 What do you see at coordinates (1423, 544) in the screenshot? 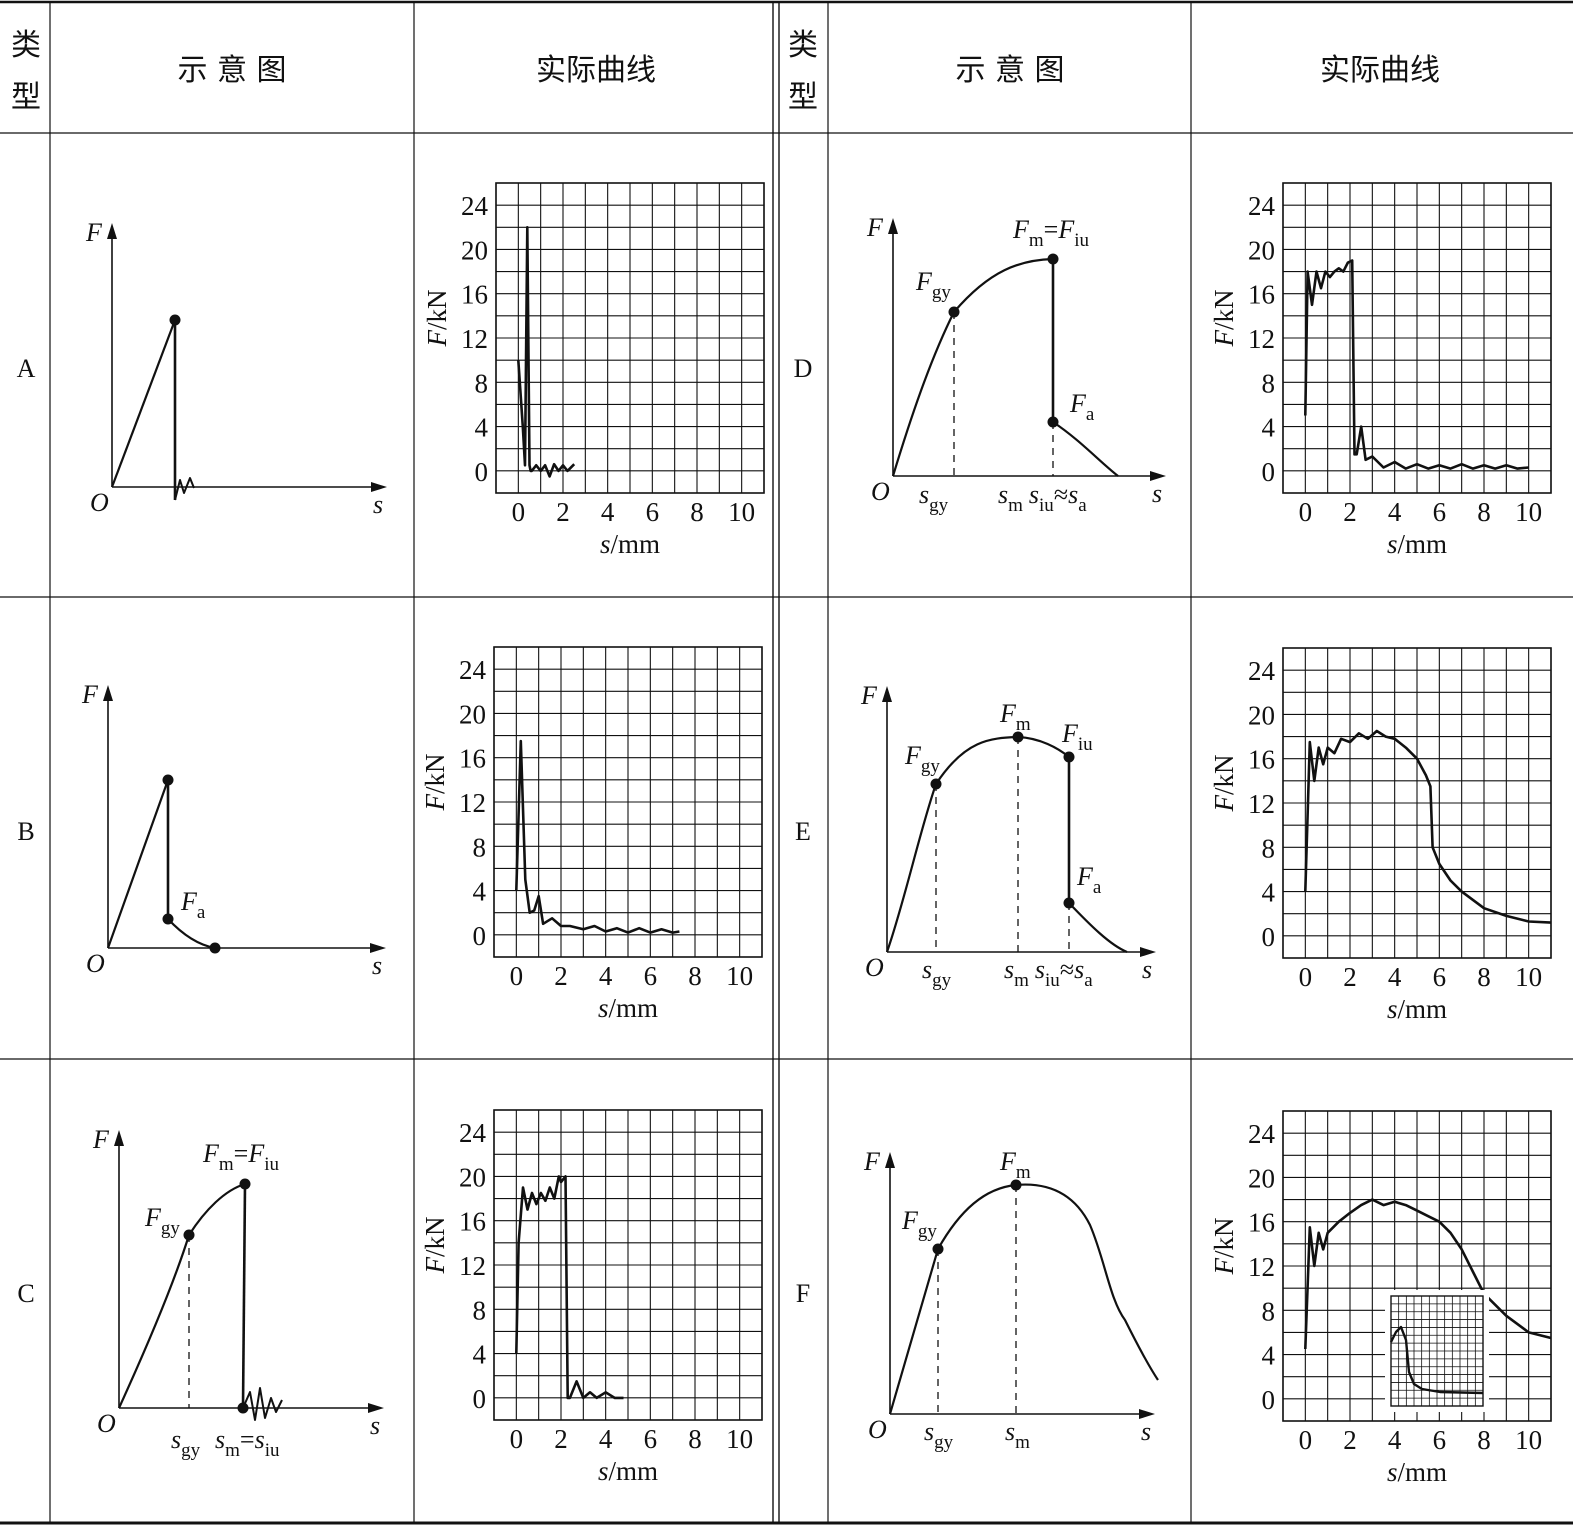
I see `x-axis-unit: /mm` at bounding box center [1423, 544].